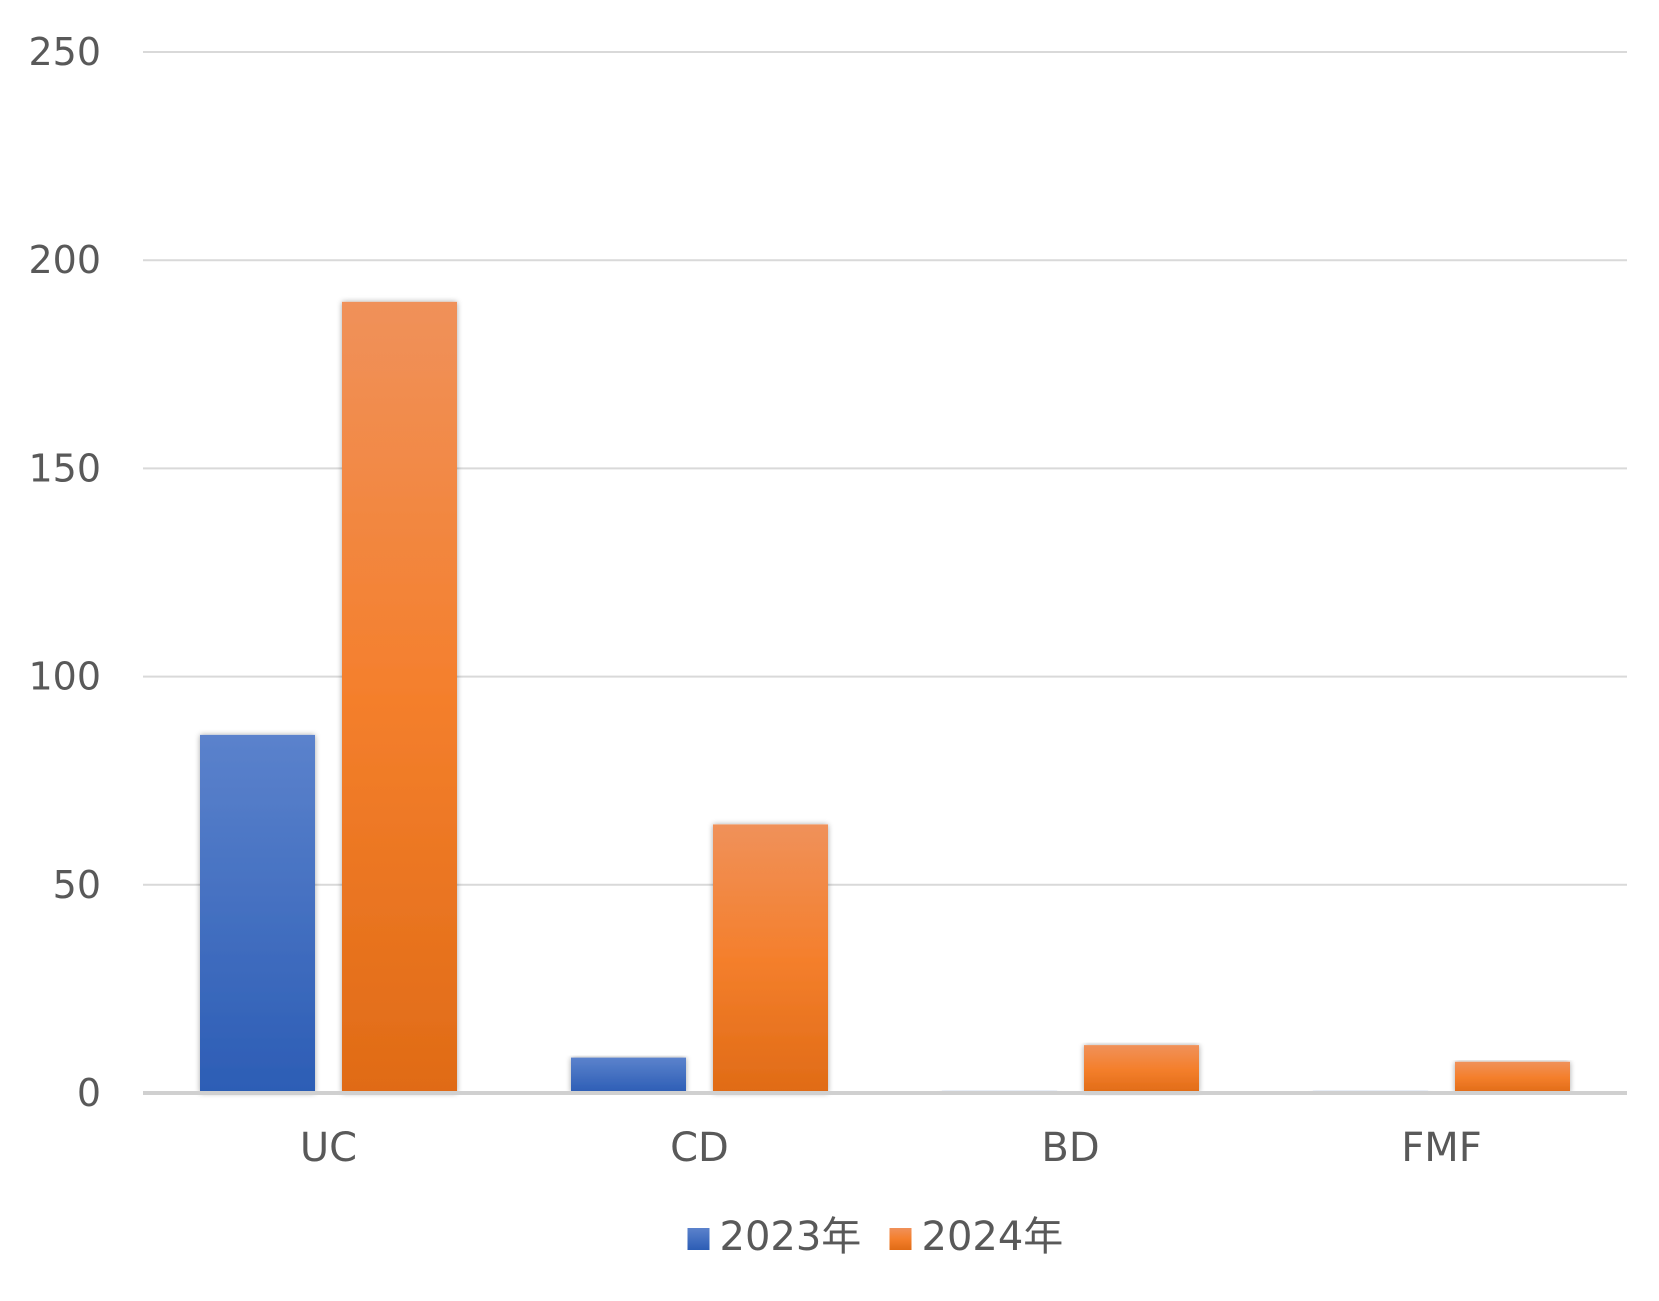  I want to click on y-tick-label-50: 50, so click(77, 885).